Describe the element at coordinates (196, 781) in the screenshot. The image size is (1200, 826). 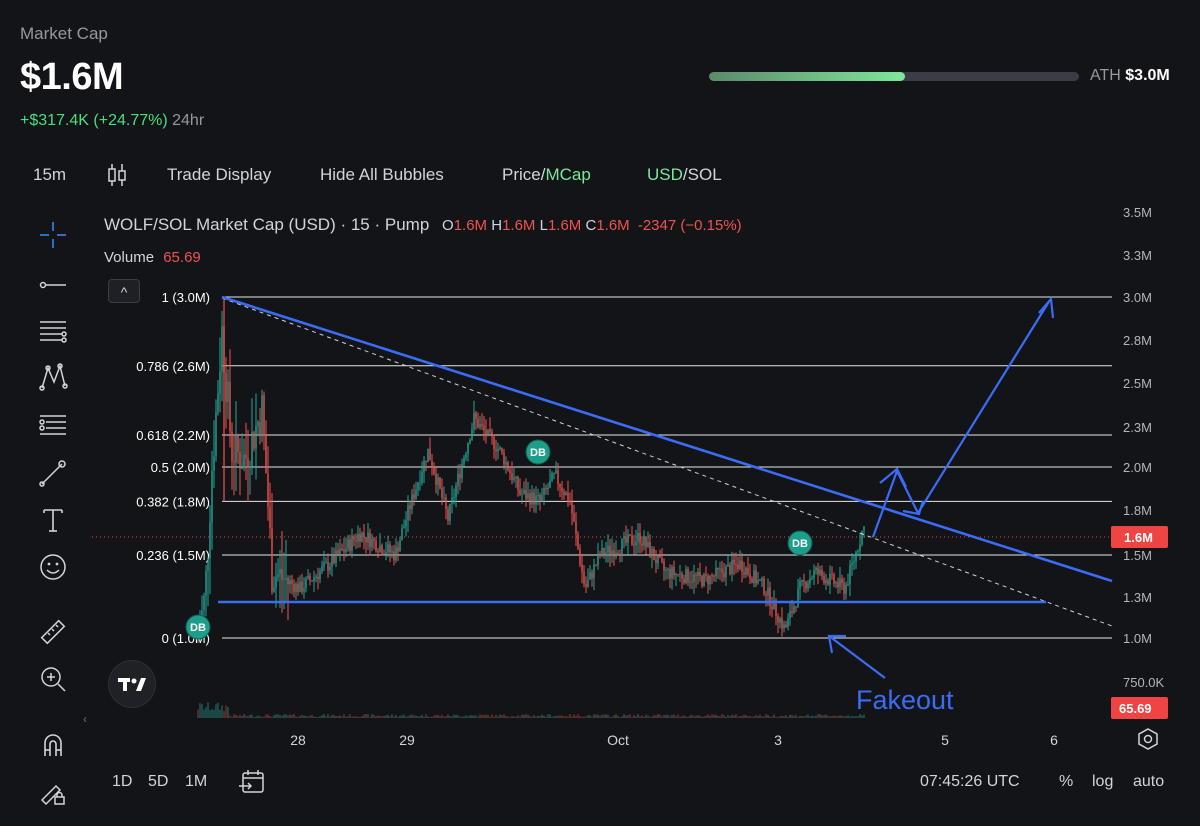
I see `range-1m-button: 1M` at that location.